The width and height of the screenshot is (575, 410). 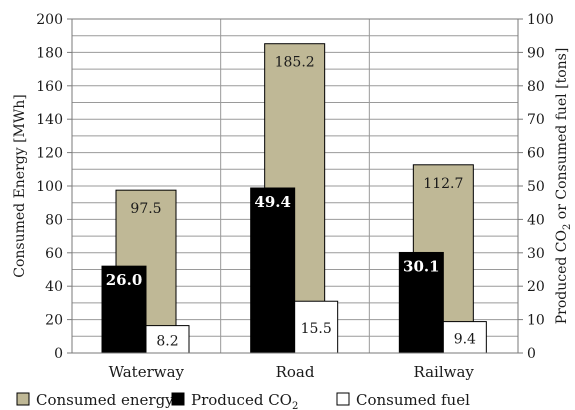 I want to click on right-tick-label: 40, so click(x=536, y=220).